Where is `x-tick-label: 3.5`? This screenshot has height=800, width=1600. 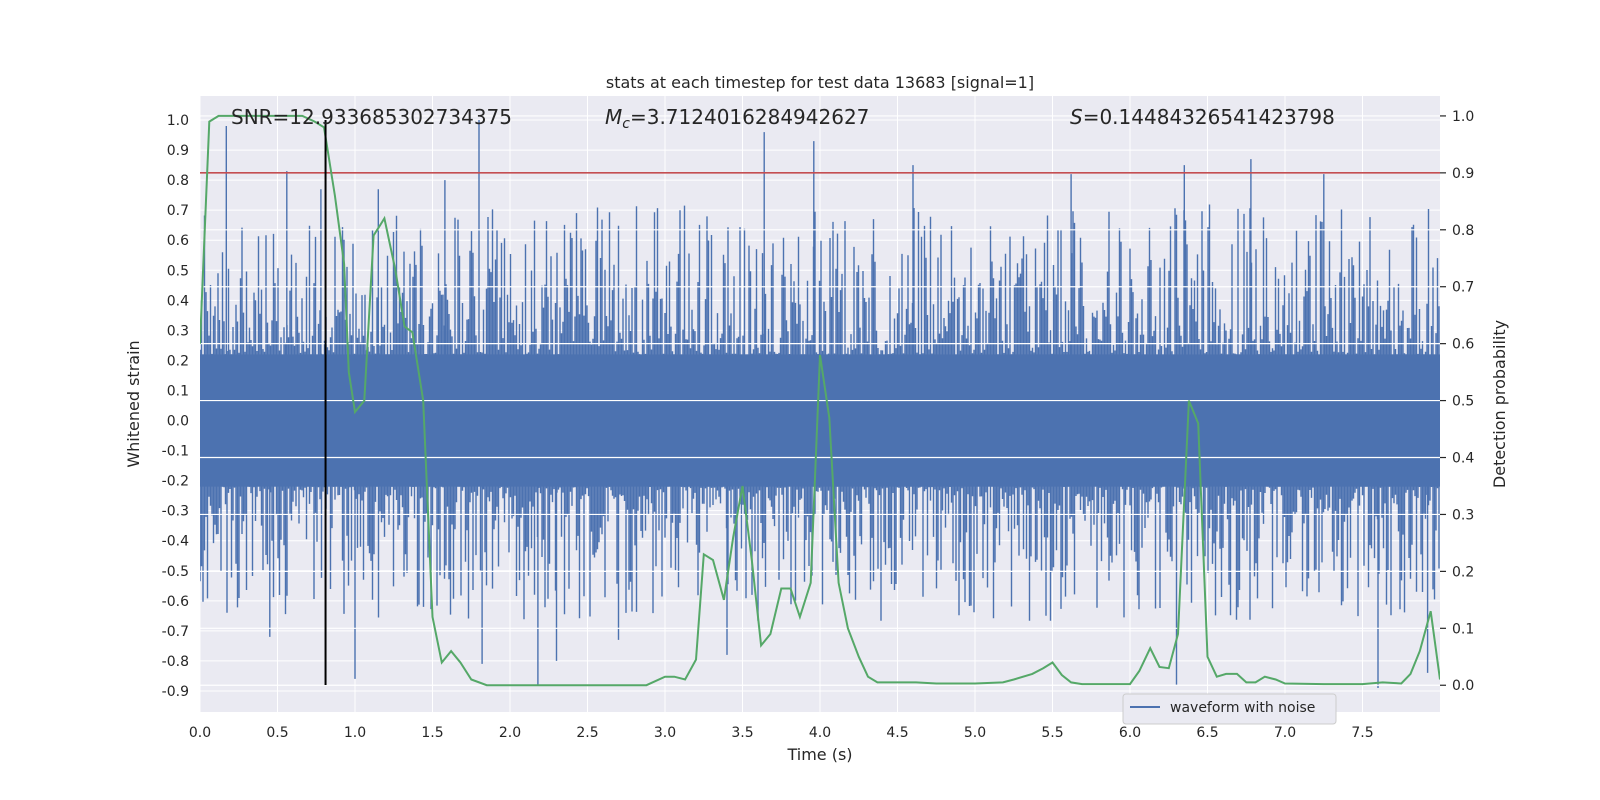 x-tick-label: 3.5 is located at coordinates (742, 733).